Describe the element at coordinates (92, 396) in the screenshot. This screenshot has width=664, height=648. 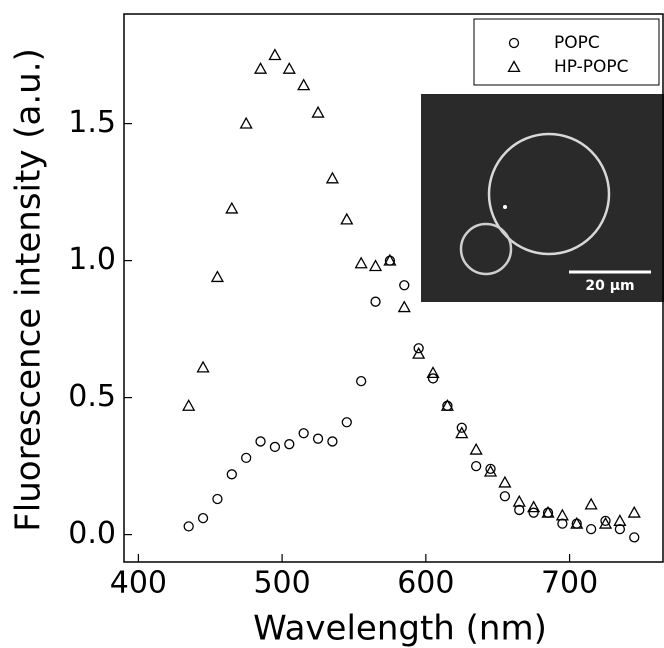
I see `y-tick-label: 0.5` at that location.